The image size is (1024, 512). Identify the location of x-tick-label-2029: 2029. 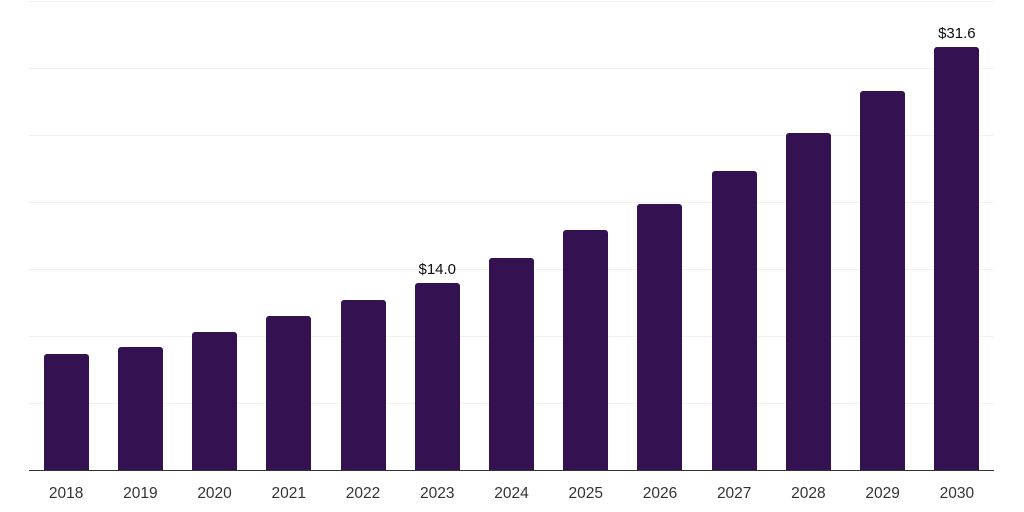
(882, 493).